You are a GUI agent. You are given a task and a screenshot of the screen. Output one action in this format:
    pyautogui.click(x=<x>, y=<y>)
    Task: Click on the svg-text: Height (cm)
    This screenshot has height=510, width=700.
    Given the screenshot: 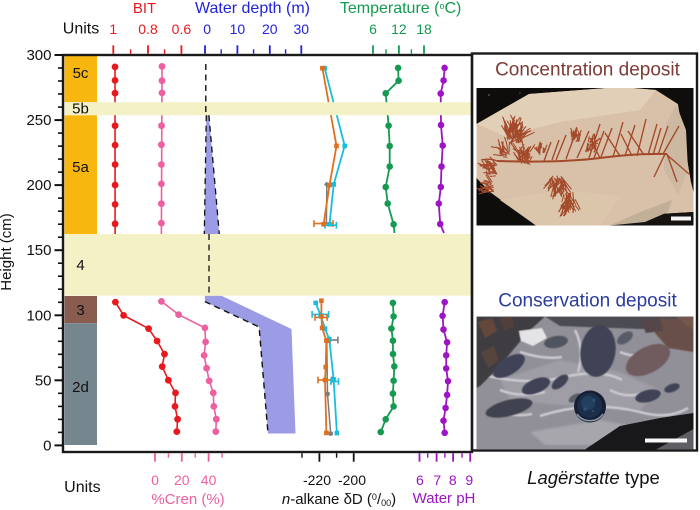 What is the action you would take?
    pyautogui.click(x=7, y=252)
    